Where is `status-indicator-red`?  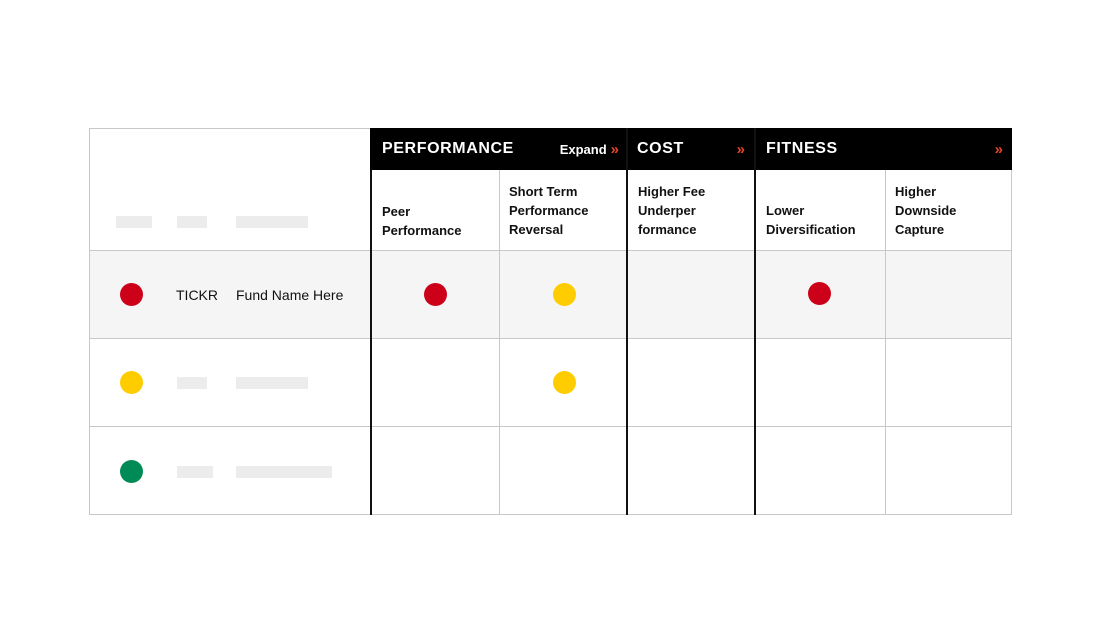
status-indicator-red is located at coordinates (131, 294).